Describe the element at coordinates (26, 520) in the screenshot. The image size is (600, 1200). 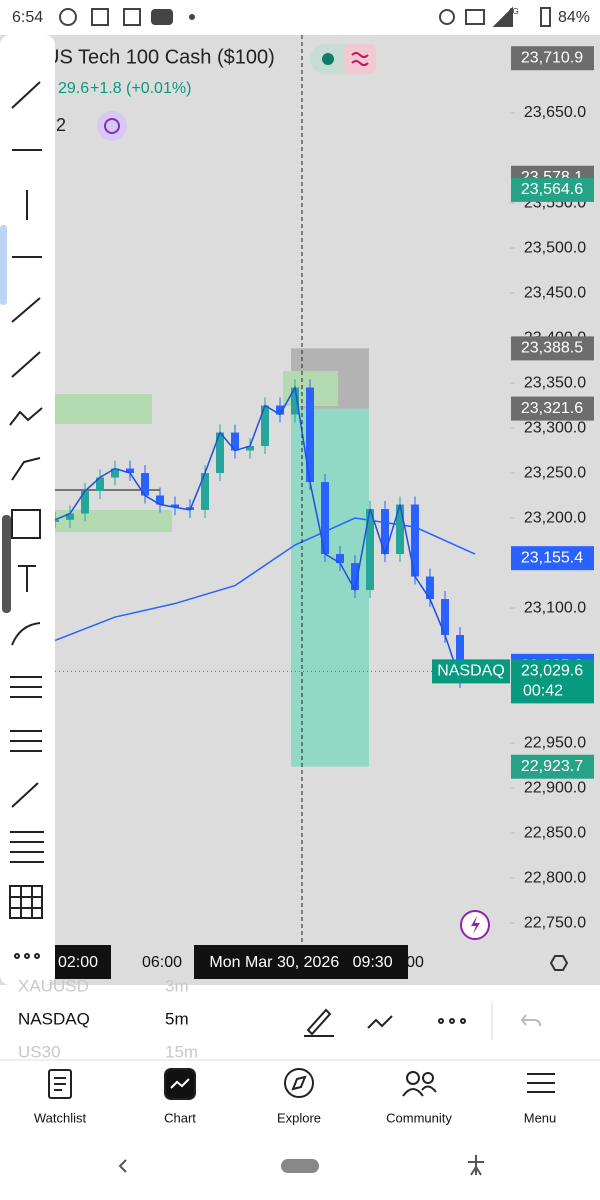
I see `tool-icons` at that location.